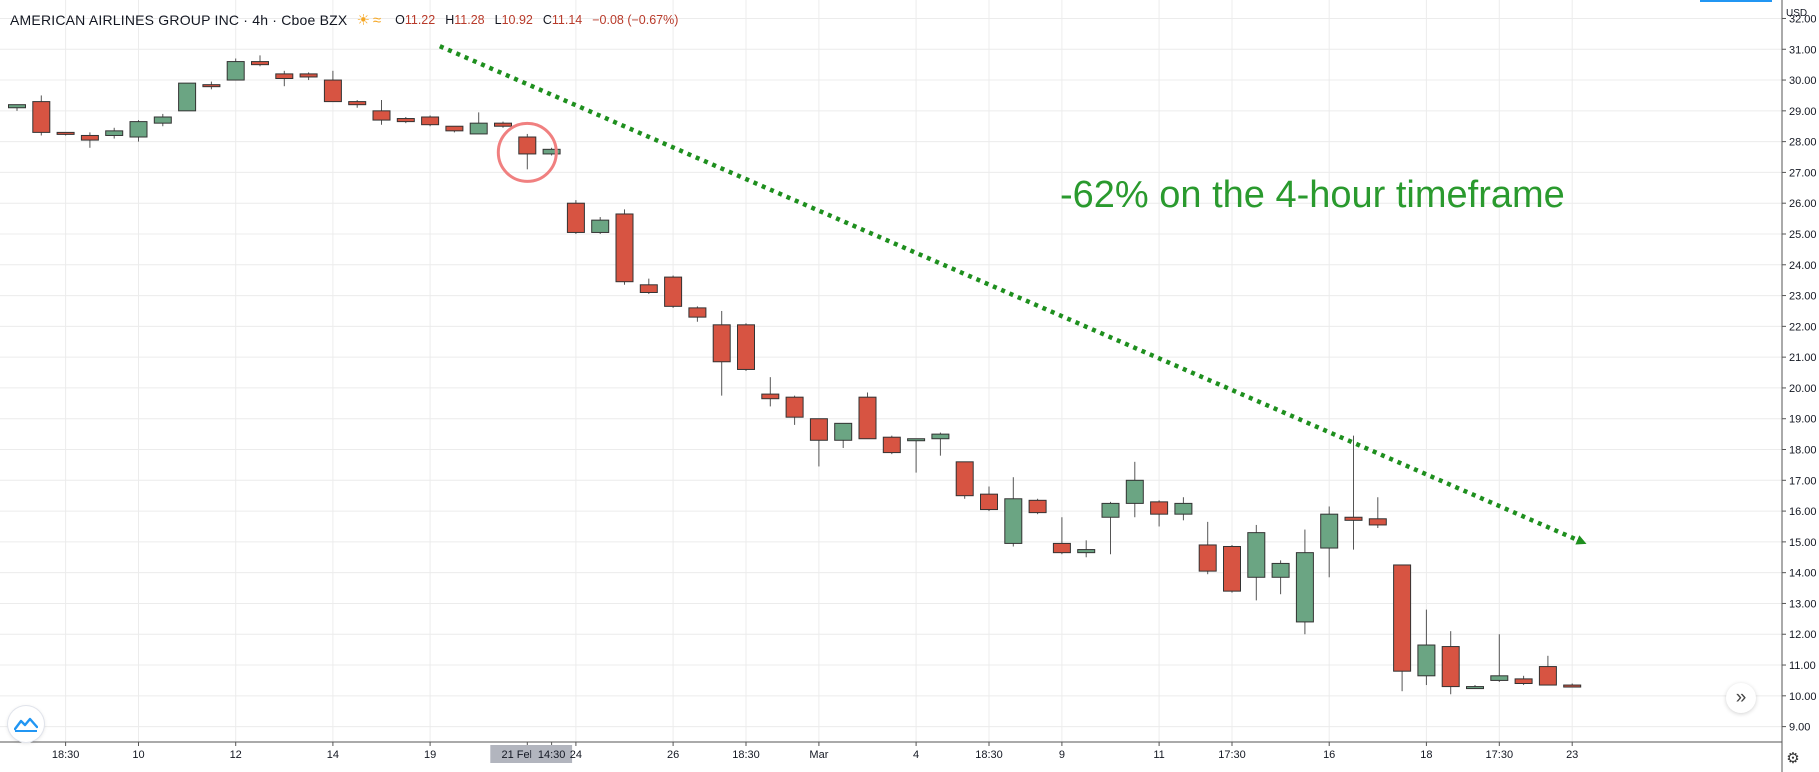 This screenshot has height=772, width=1819. I want to click on y-tick-label: 32.00, so click(1803, 19).